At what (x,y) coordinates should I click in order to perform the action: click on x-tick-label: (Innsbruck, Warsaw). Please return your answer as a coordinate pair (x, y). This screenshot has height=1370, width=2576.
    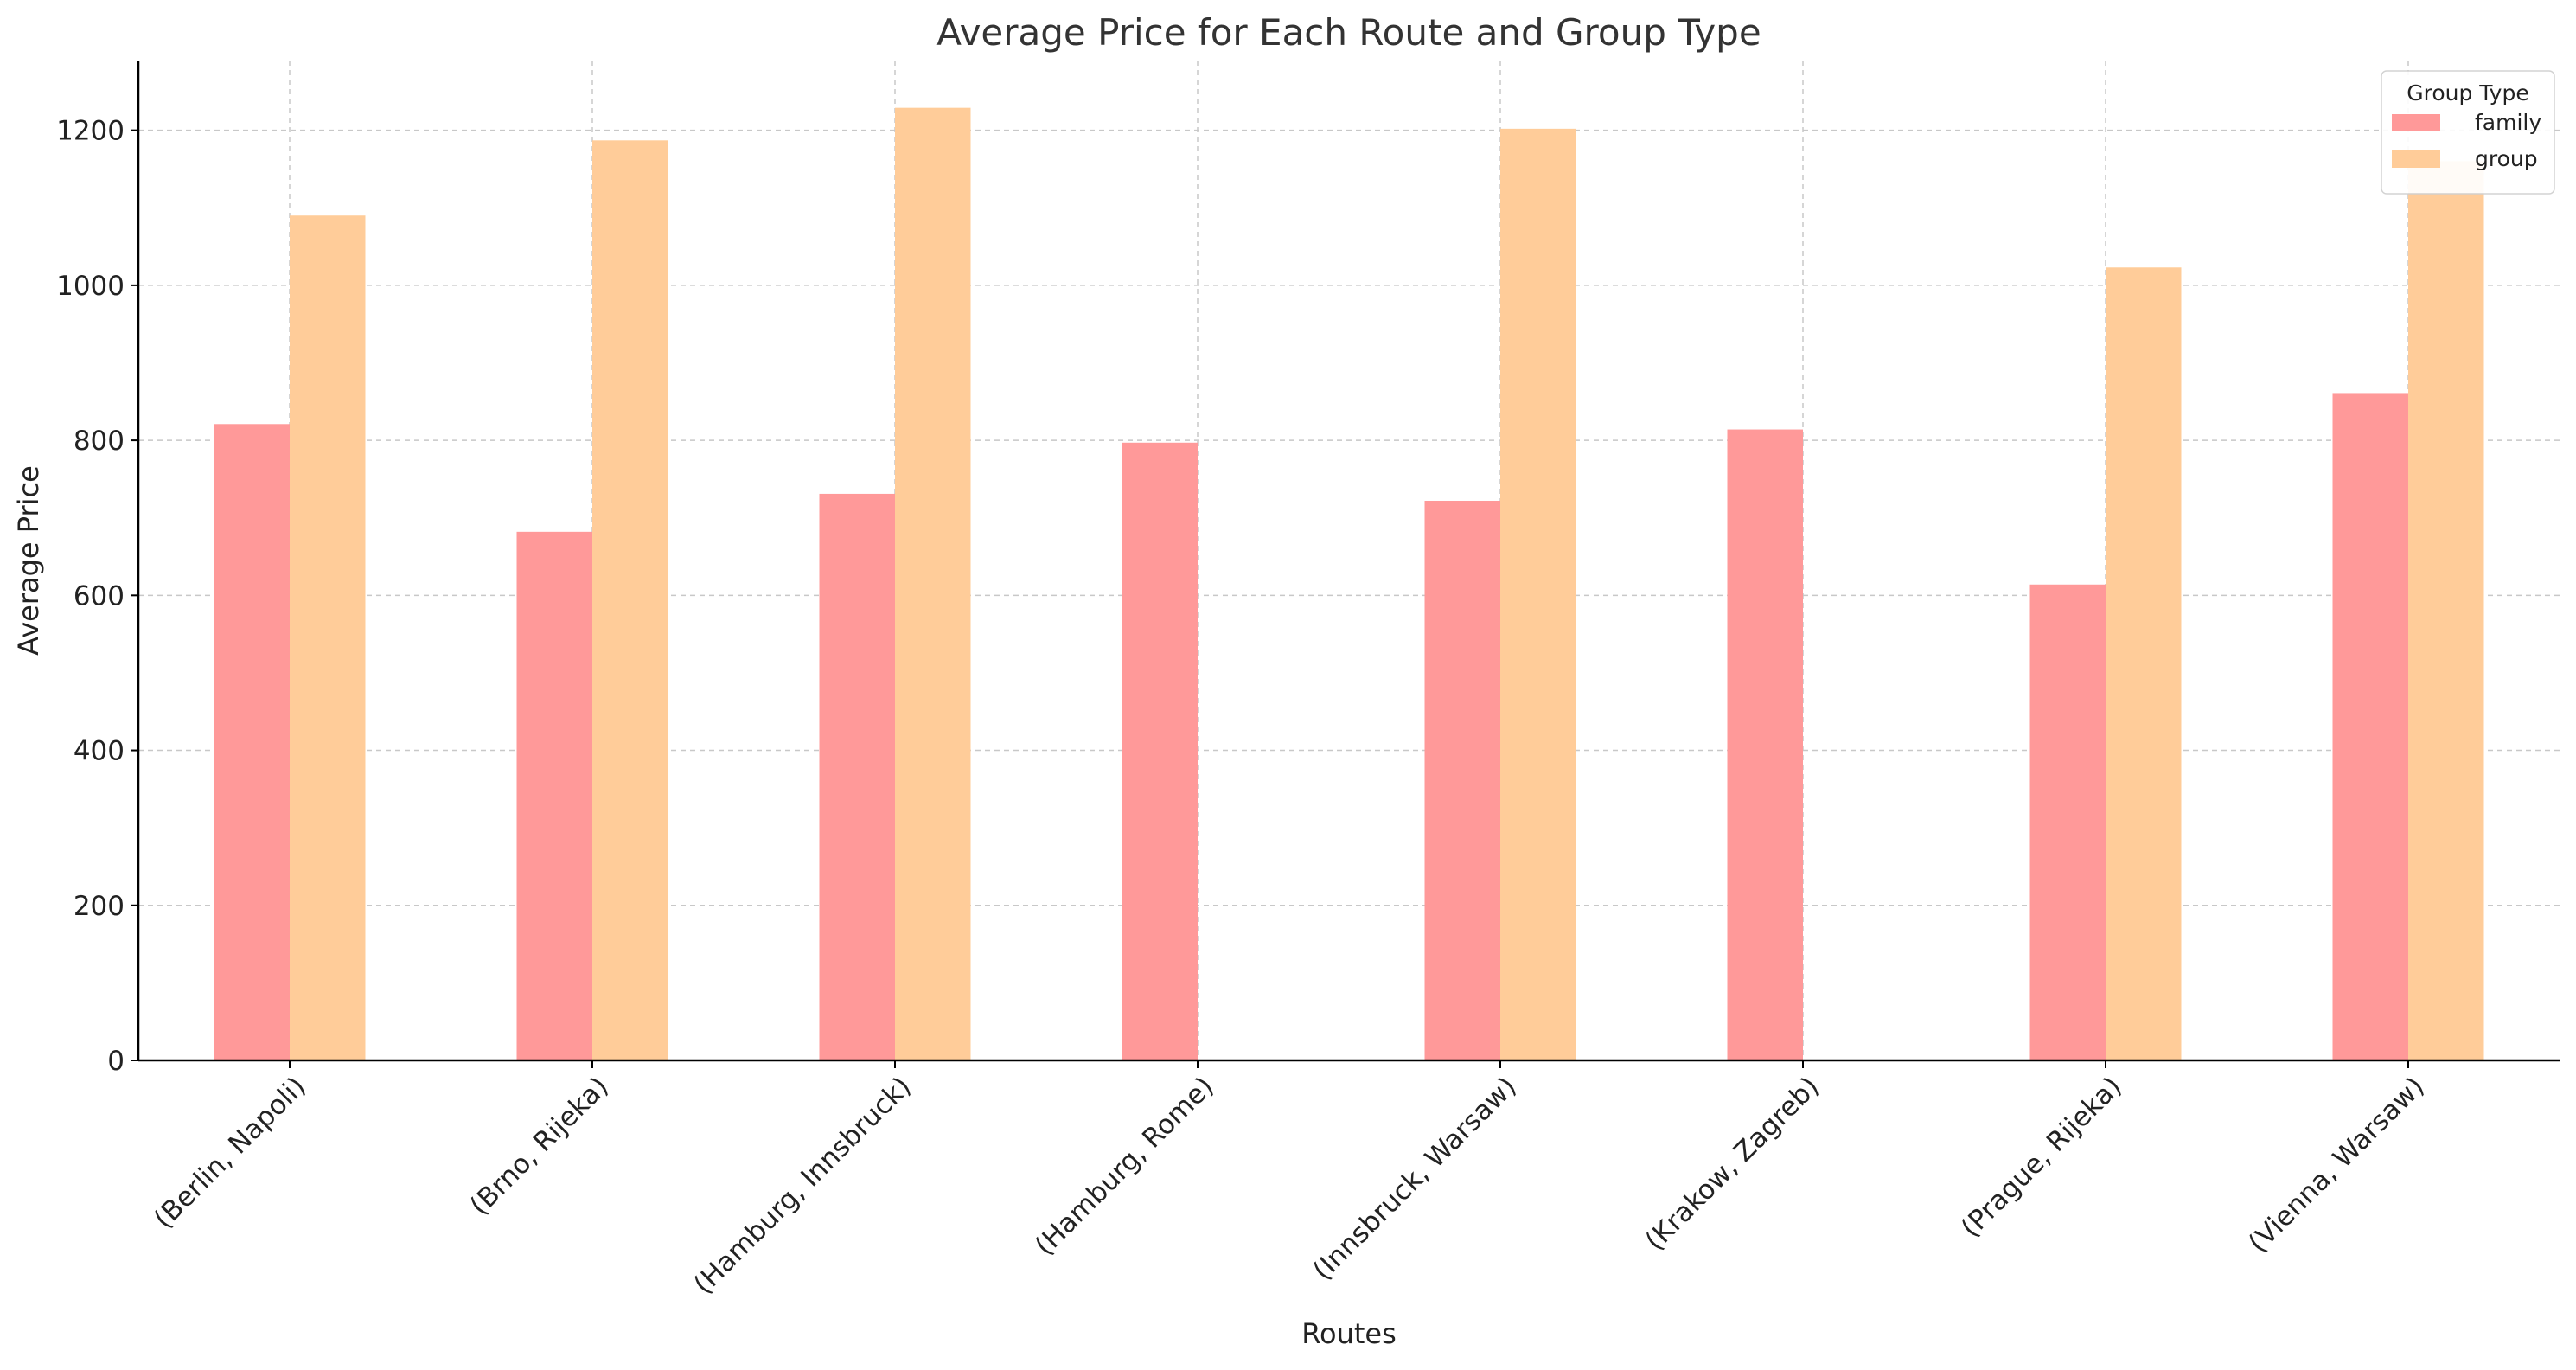
    Looking at the image, I should click on (1415, 1178).